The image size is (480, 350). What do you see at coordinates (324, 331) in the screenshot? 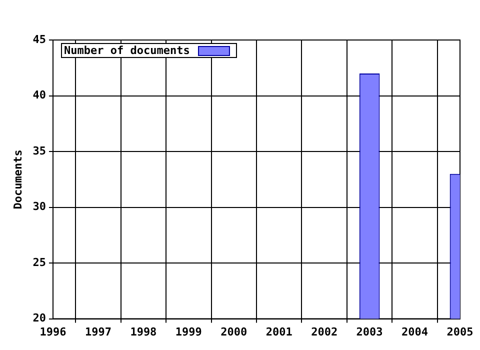
I see `x-tick-label: 2002` at bounding box center [324, 331].